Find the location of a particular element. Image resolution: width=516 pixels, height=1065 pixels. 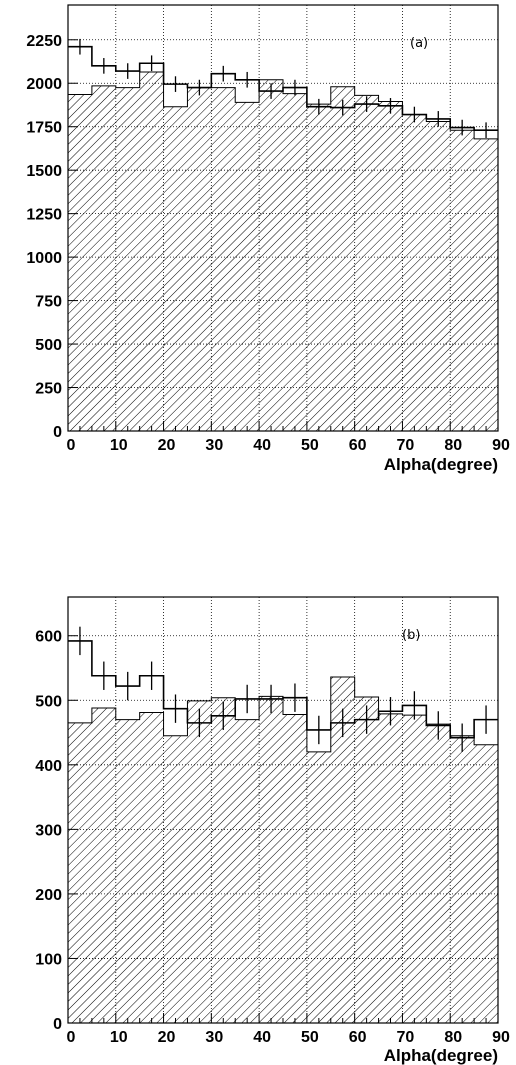

y-tick-label: 2000 is located at coordinates (44, 84).